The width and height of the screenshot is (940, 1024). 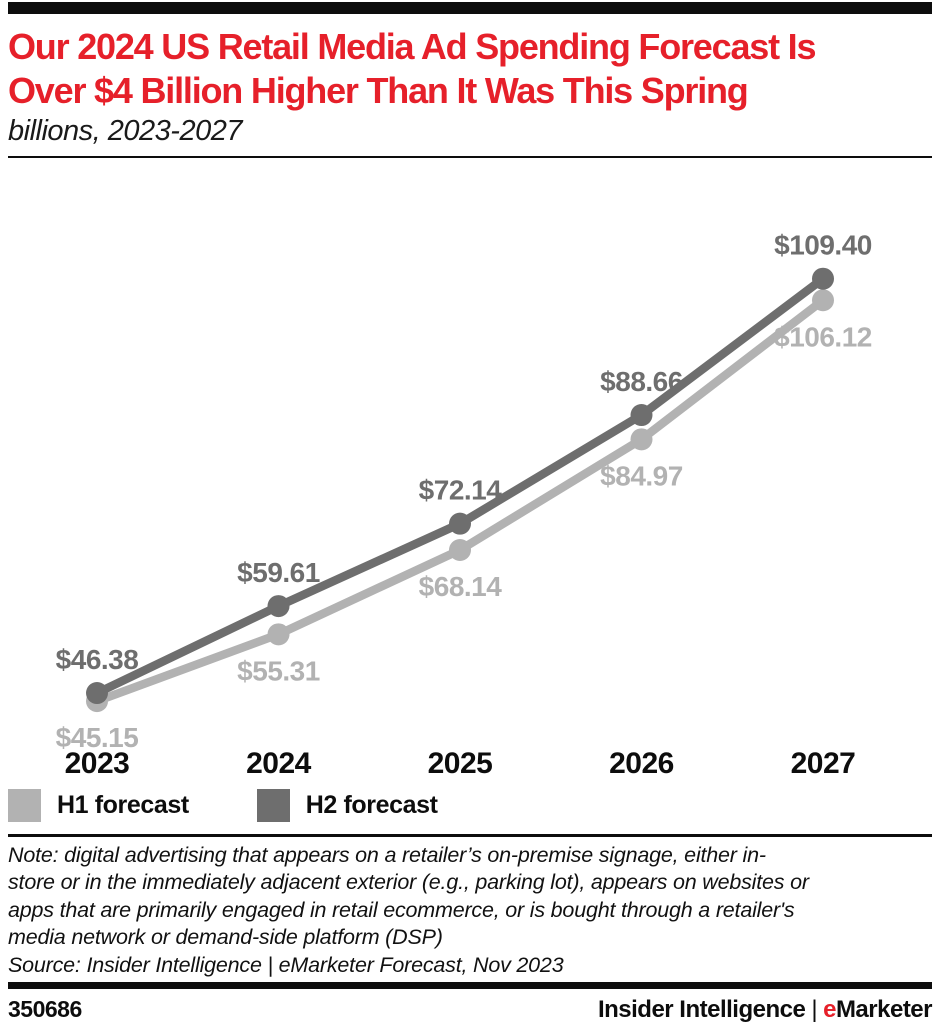 What do you see at coordinates (701, 1010) in the screenshot?
I see `brand-insider-intelligence: Insider Intelligence` at bounding box center [701, 1010].